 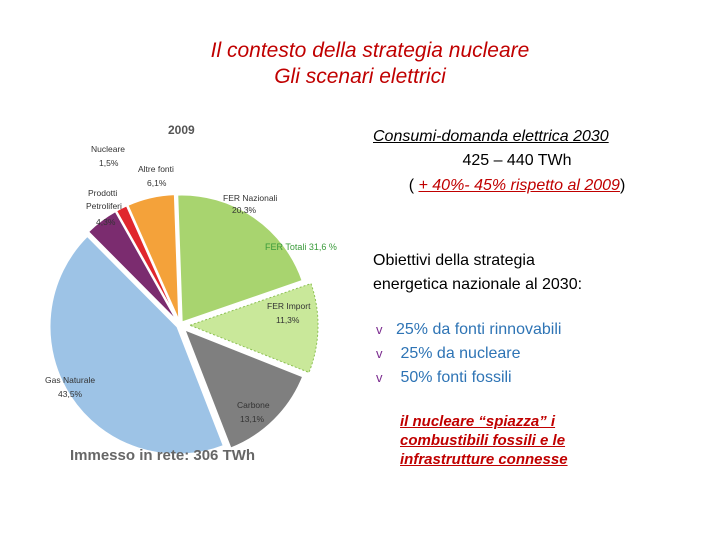 I want to click on value-fer-import: 11,3%, so click(x=288, y=320).